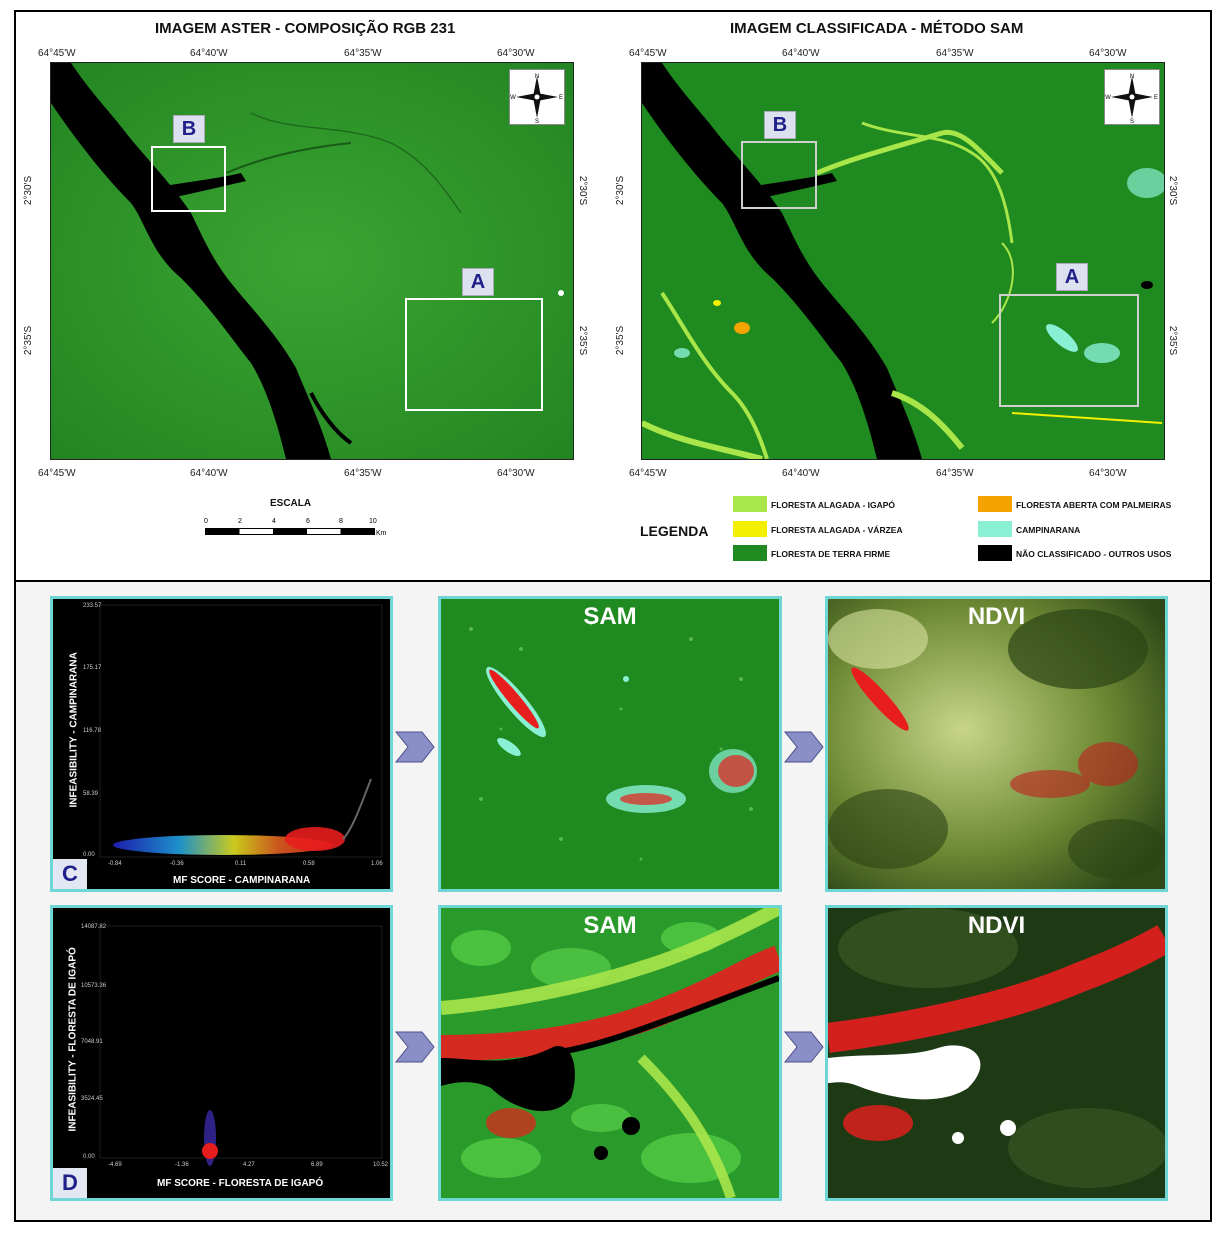 The image size is (1226, 1234). I want to click on scale-tick: 6, so click(308, 521).